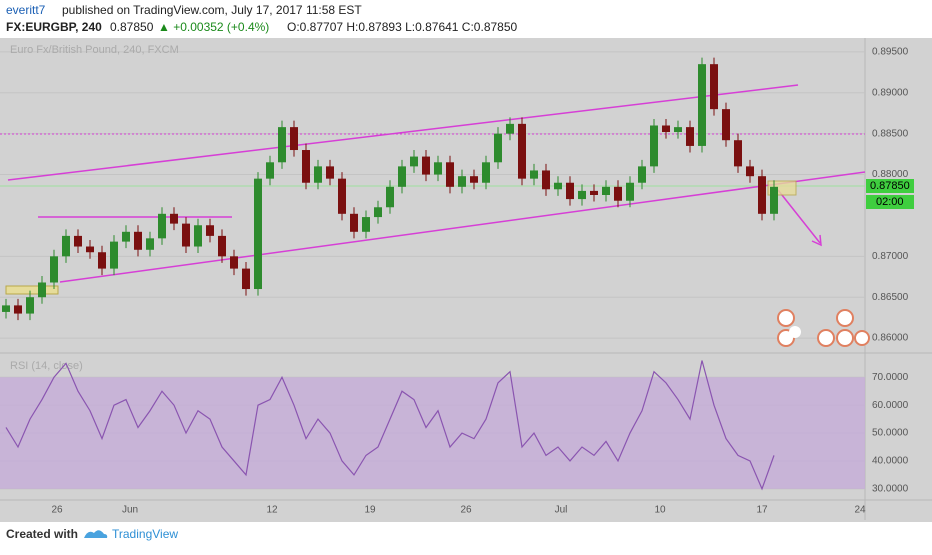 The width and height of the screenshot is (932, 555). I want to click on trend-line, so click(403, 132).